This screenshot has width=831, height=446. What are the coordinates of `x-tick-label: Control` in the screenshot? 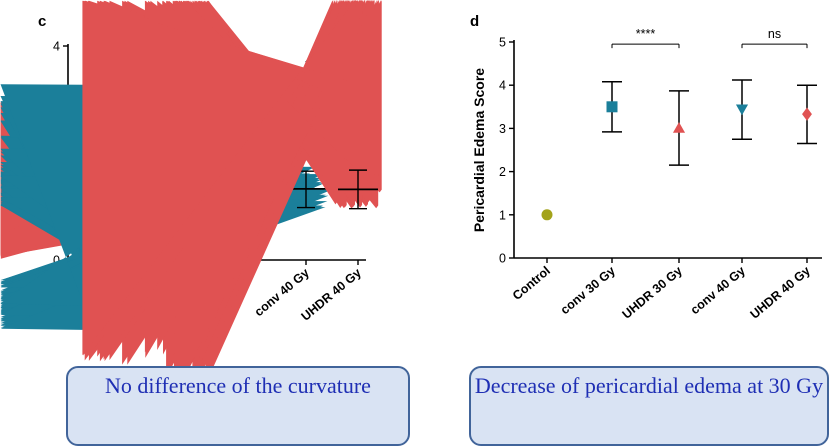 It's located at (531, 283).